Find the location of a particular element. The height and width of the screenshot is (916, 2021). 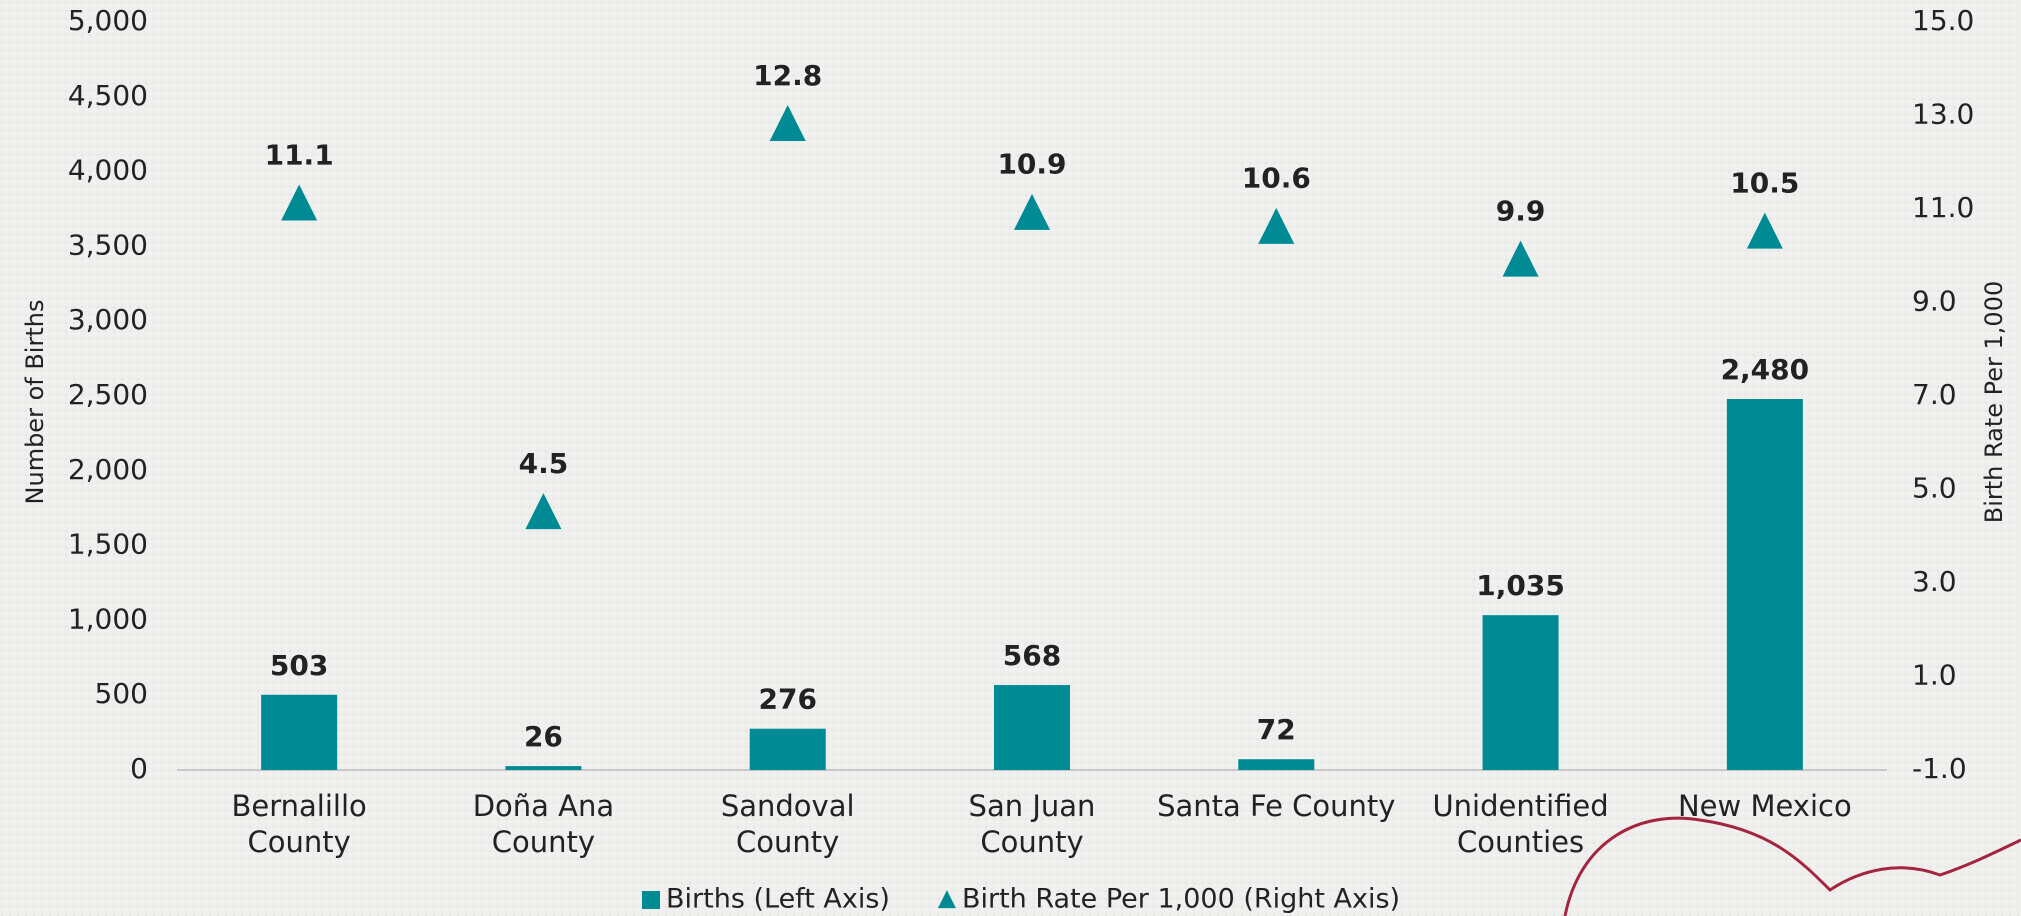

y-tick-label: 3,500 is located at coordinates (108, 244).